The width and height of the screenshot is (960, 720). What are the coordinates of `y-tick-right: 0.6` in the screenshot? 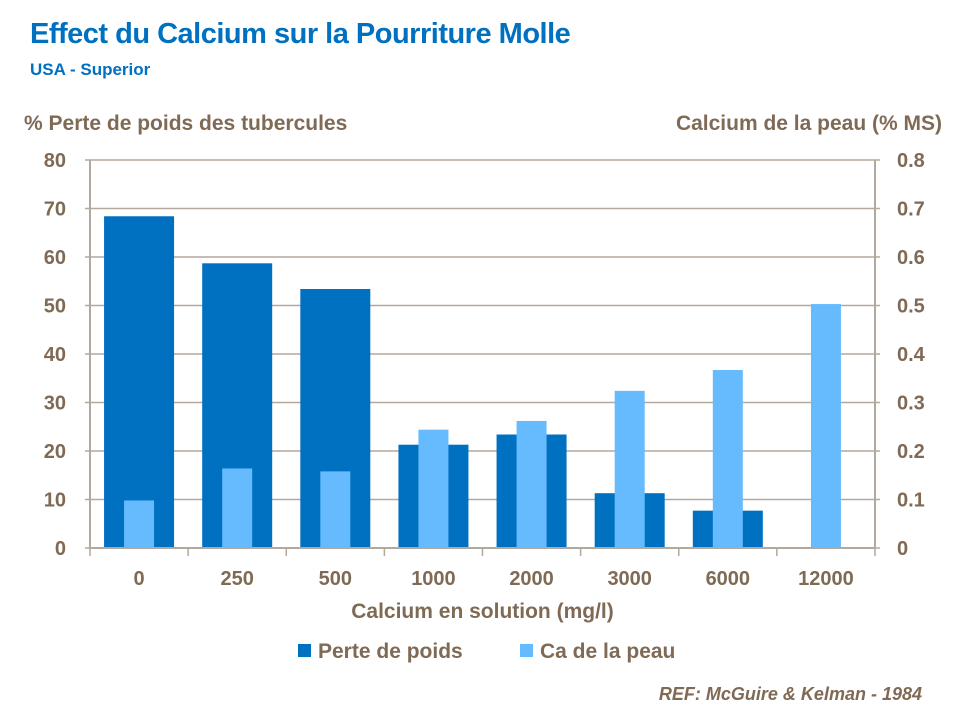 It's located at (911, 258).